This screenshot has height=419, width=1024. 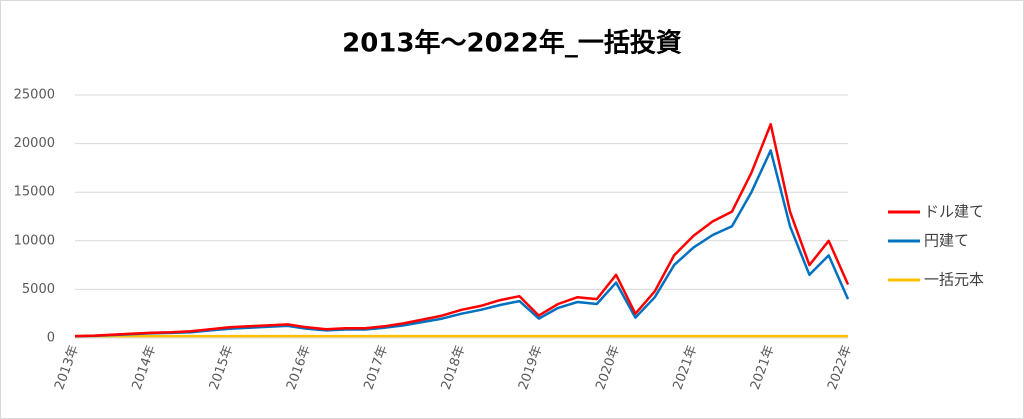 I want to click on legend-label: 一括元本, so click(x=954, y=280).